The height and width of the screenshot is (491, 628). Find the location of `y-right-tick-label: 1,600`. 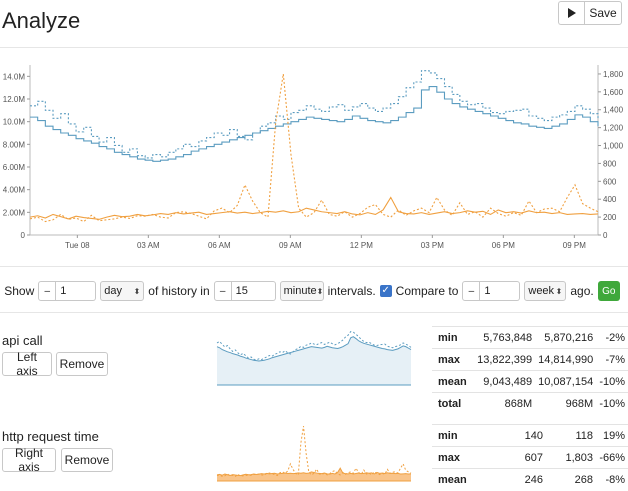

y-right-tick-label: 1,600 is located at coordinates (613, 92).